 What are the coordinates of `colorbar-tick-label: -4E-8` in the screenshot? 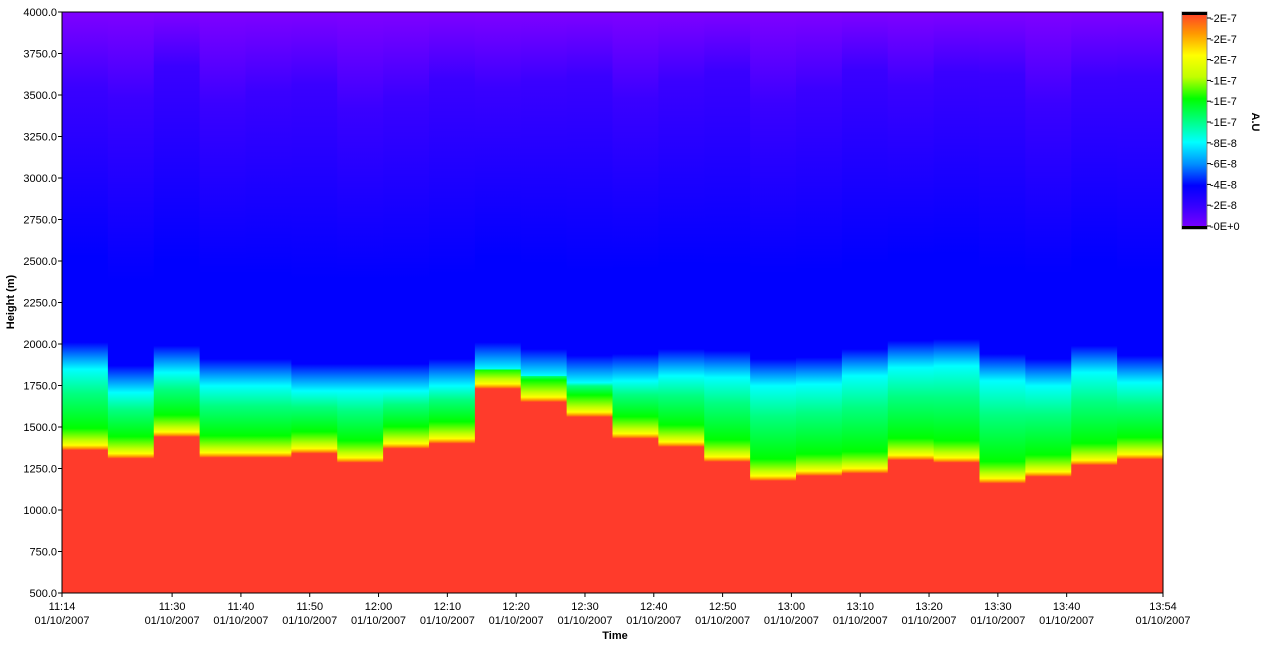 It's located at (1223, 185).